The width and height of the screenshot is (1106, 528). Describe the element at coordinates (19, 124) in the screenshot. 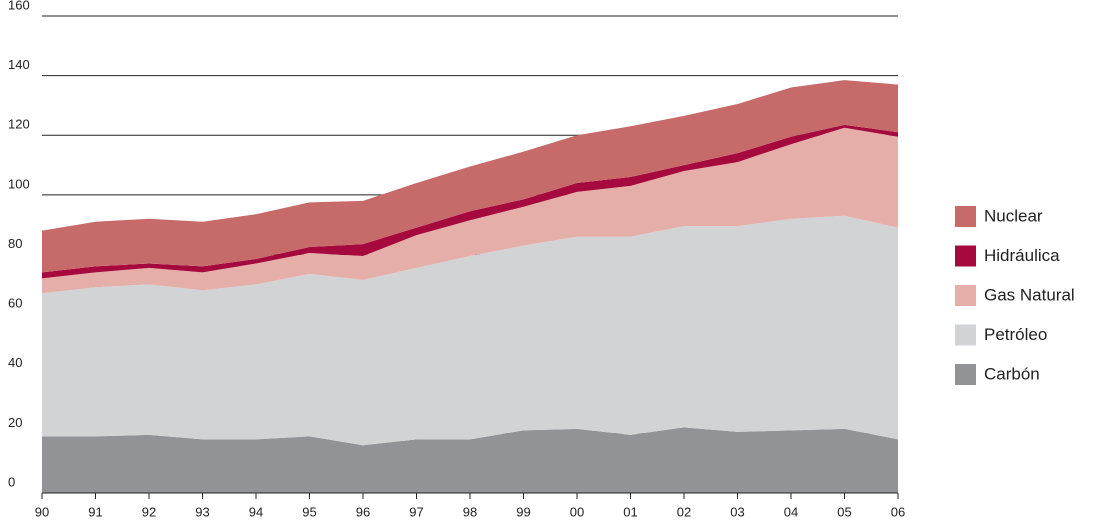

I see `y-tick-label: 120` at that location.